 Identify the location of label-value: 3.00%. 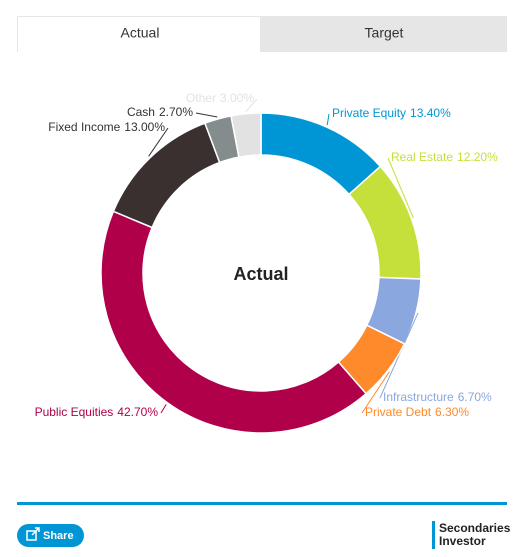
(237, 98).